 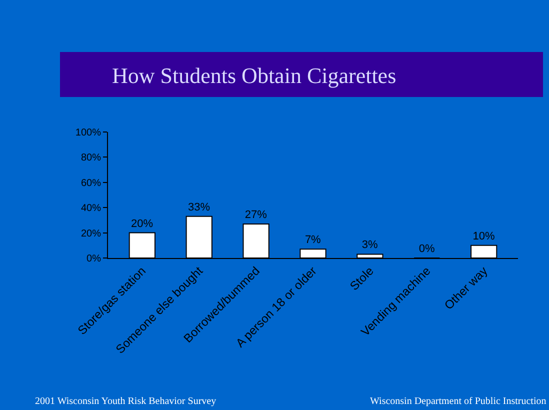 I want to click on data-label: 0%, so click(x=426, y=249).